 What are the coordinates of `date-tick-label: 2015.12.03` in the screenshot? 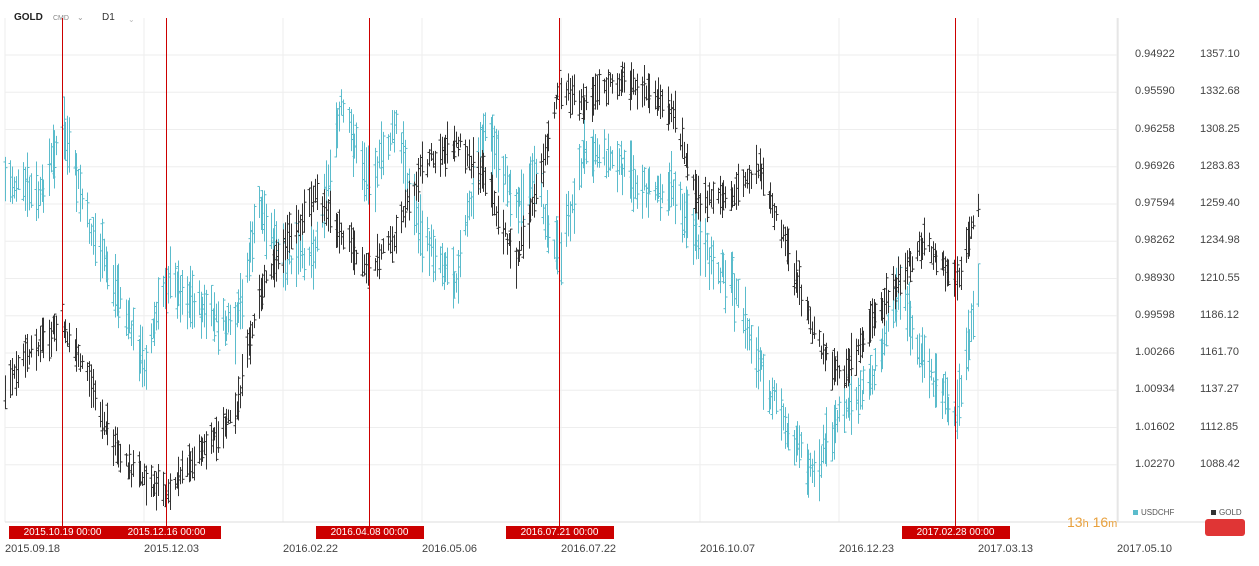 It's located at (172, 549).